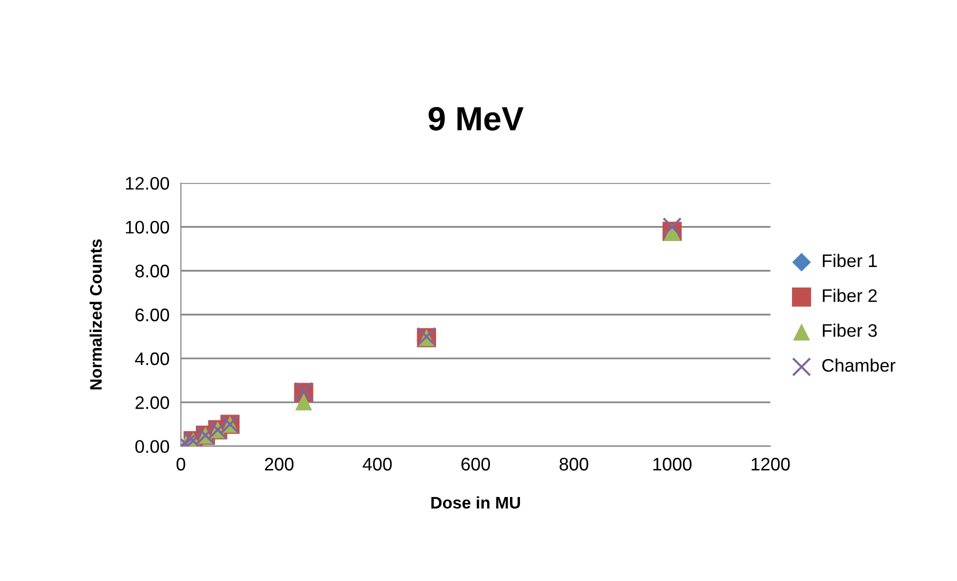  I want to click on y-tick-label: 0.00, so click(152, 446).